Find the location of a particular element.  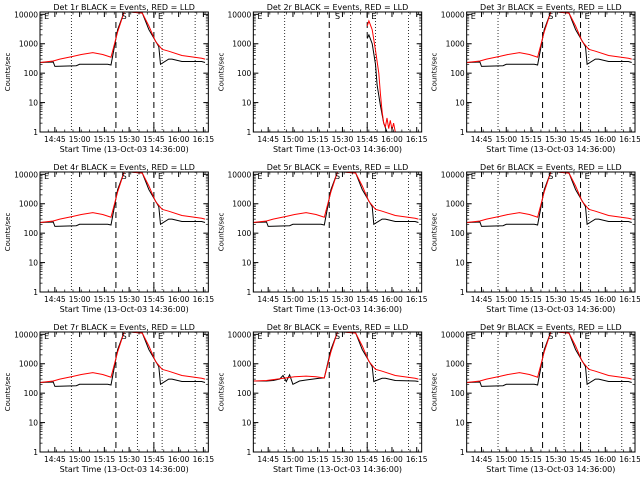

panel-title: Det 3r BLACK = Events, RED = LLD is located at coordinates (551, 7).